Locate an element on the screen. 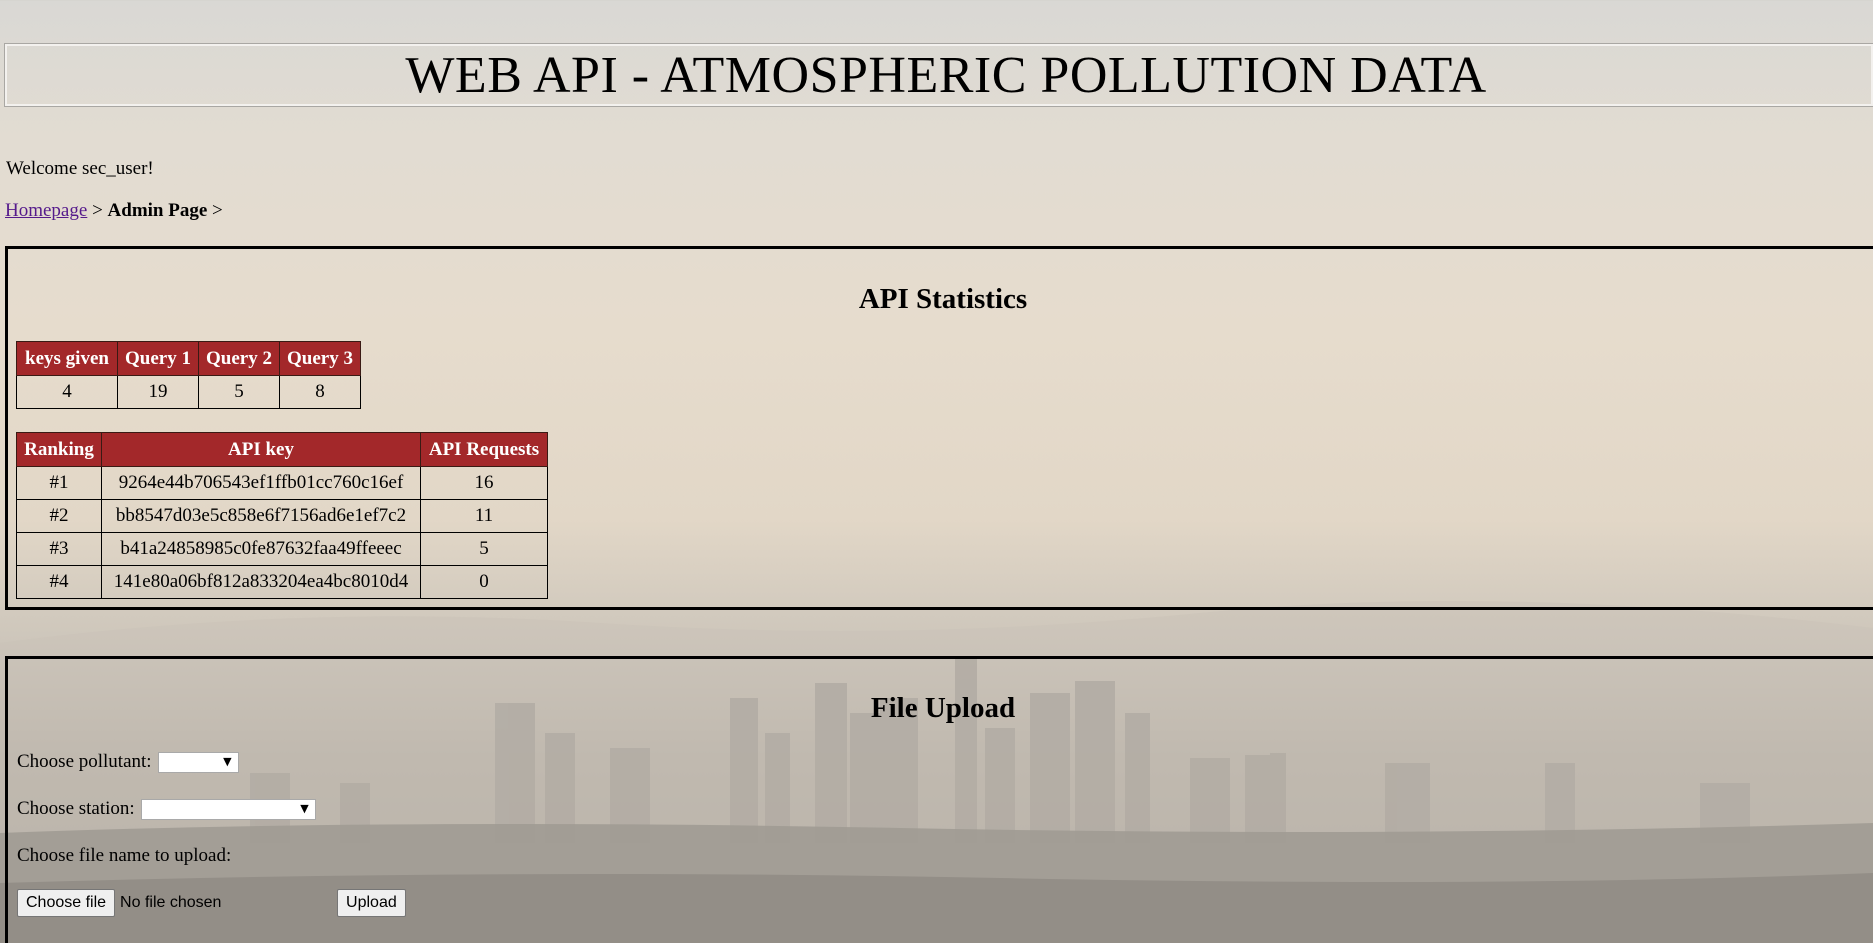 The width and height of the screenshot is (1873, 943). ranking-cell: #2 is located at coordinates (59, 516).